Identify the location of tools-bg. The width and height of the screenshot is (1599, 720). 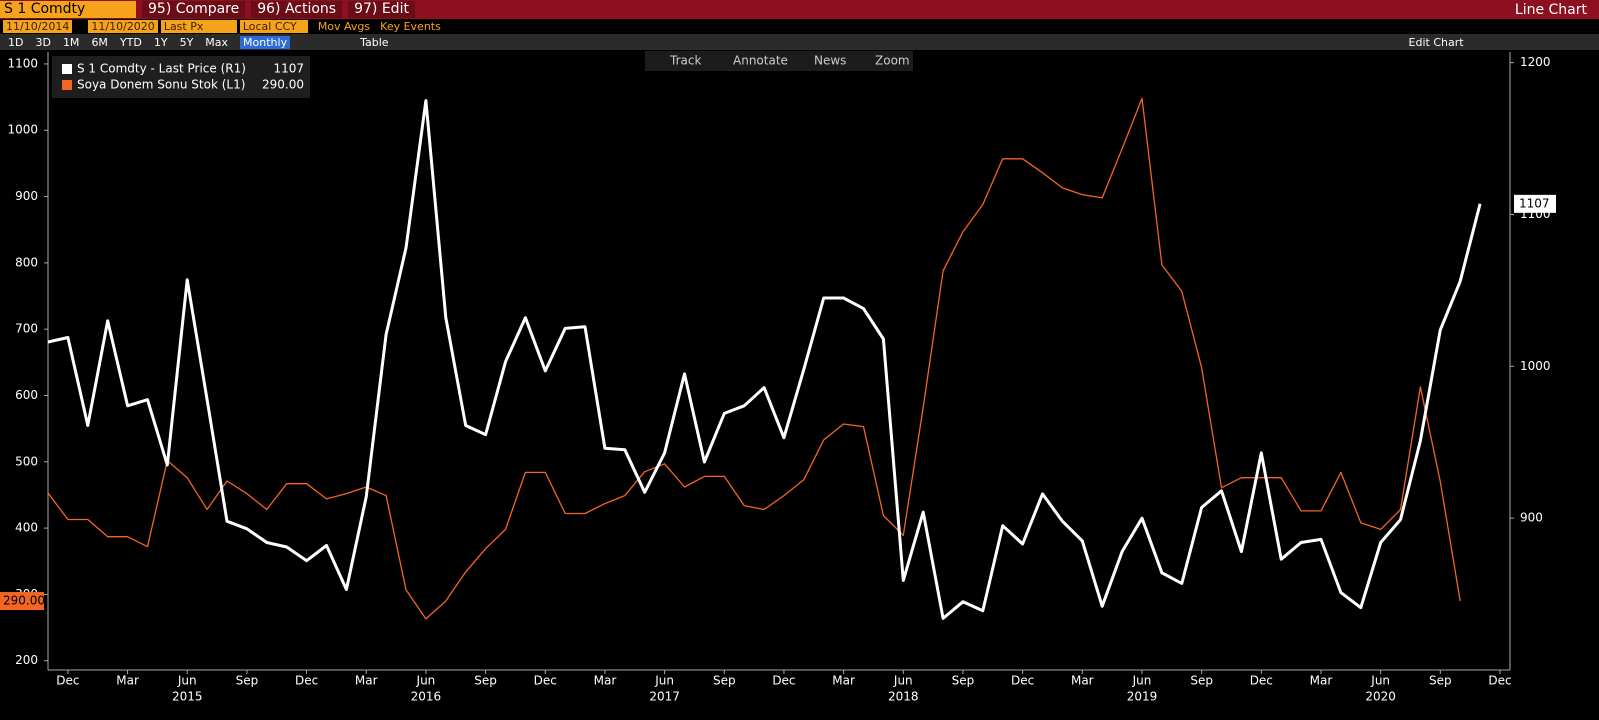
(779, 61).